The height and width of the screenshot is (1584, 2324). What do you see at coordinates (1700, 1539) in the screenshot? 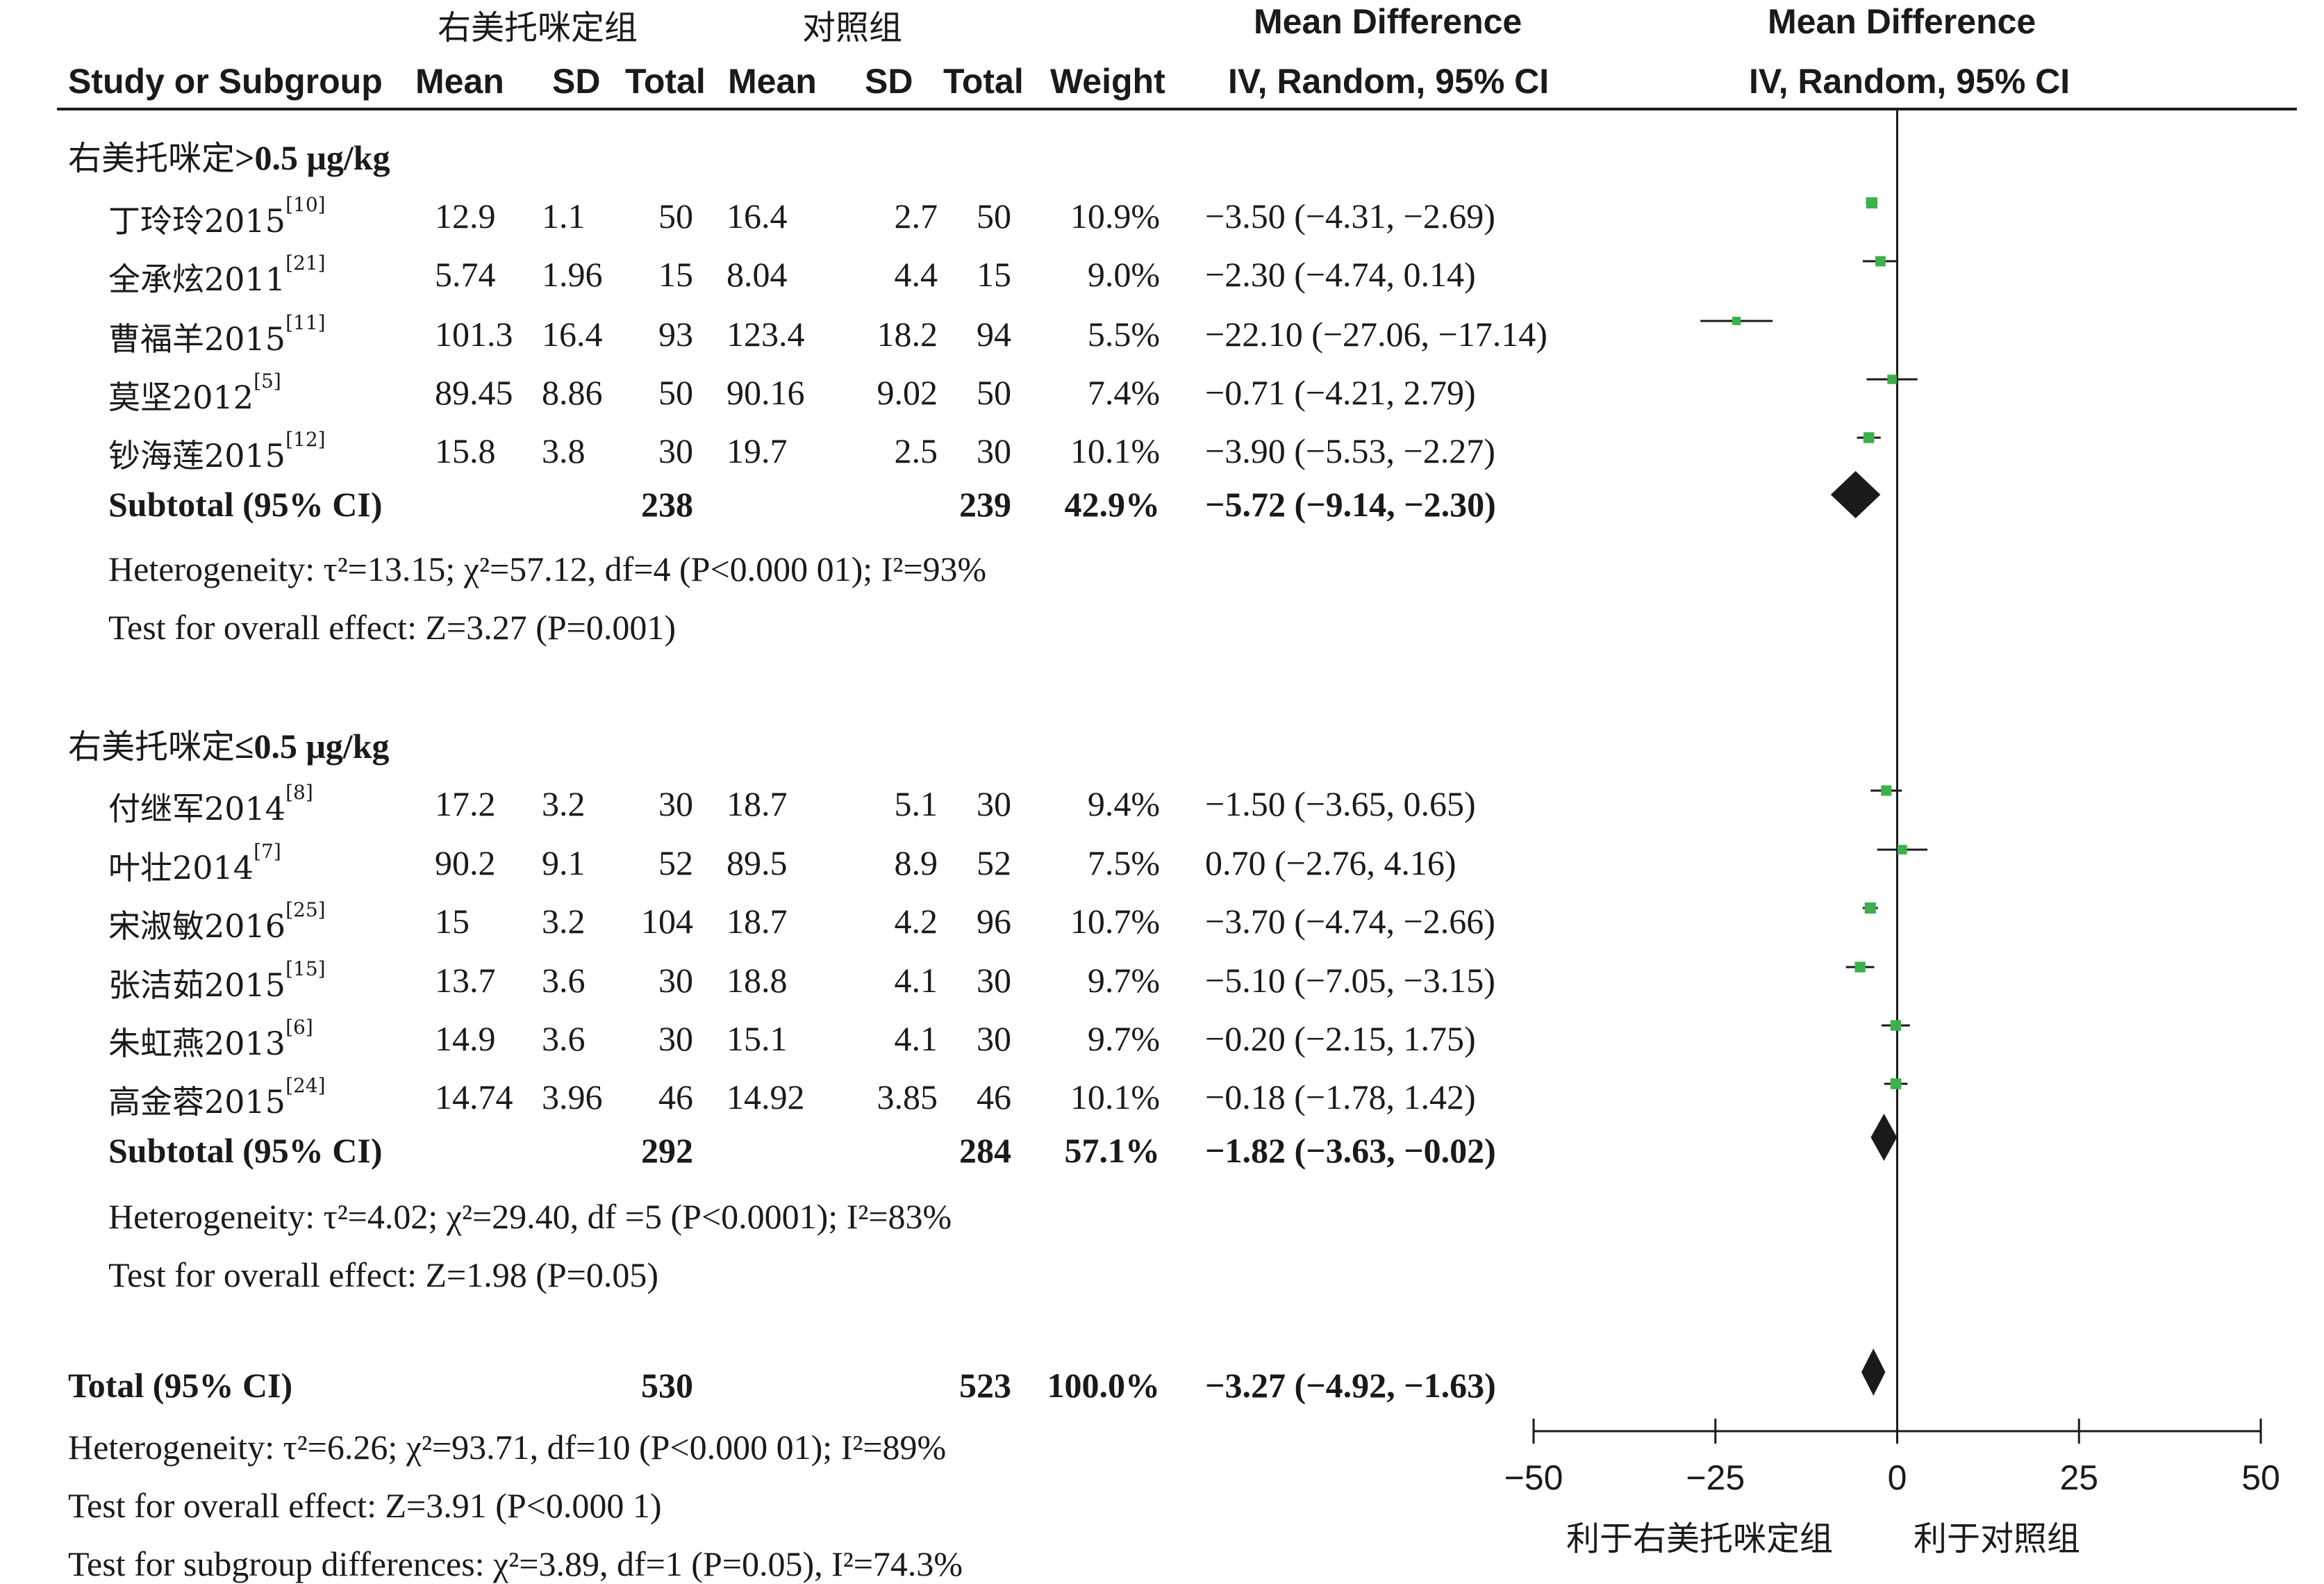
I see `favours-left-label: 利于右美托咪定组` at bounding box center [1700, 1539].